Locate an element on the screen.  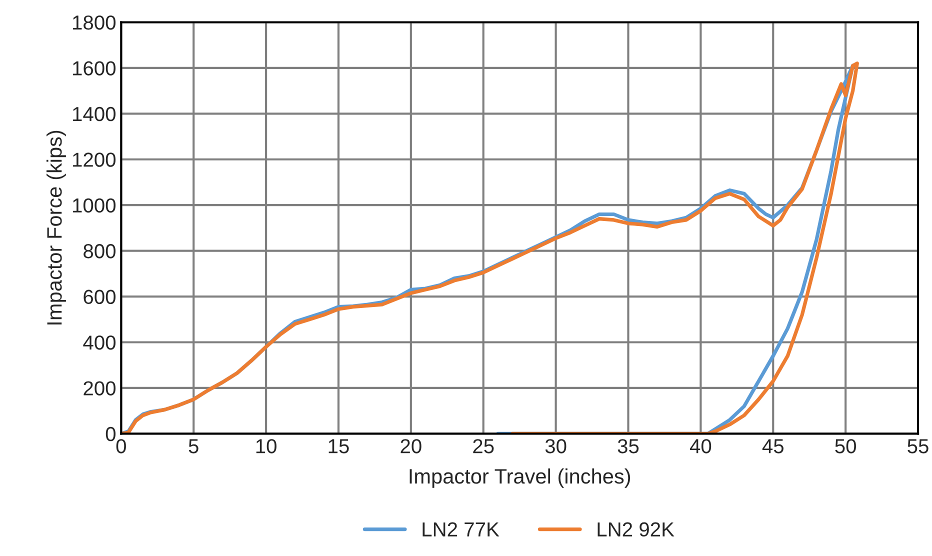
y-tick-label: 1400 is located at coordinates (94, 114).